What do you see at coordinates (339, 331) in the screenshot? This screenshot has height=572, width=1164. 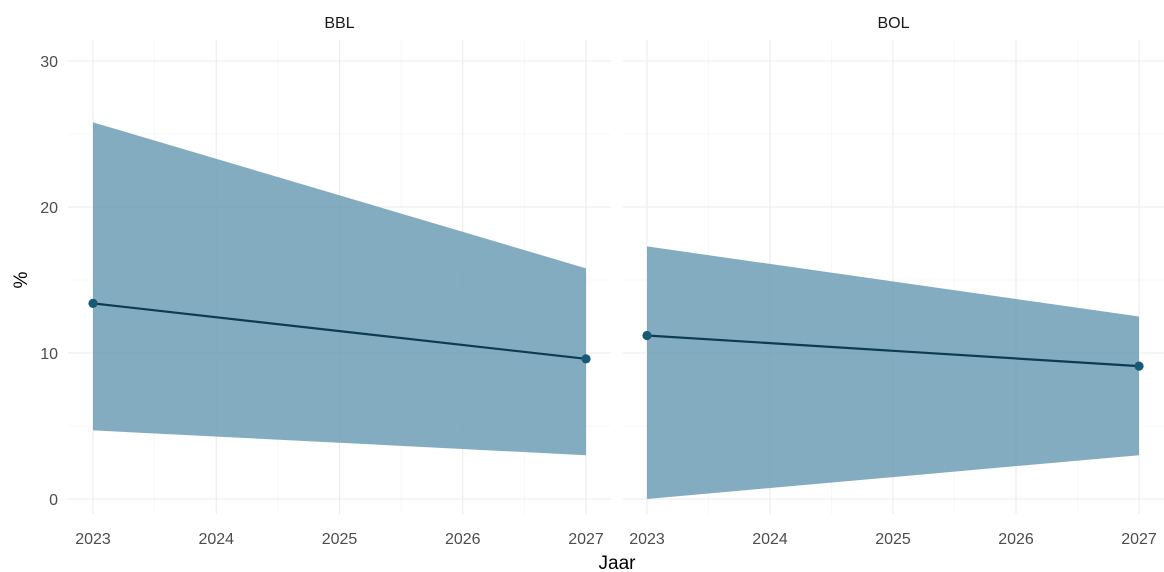 I see `series-line-bbl` at bounding box center [339, 331].